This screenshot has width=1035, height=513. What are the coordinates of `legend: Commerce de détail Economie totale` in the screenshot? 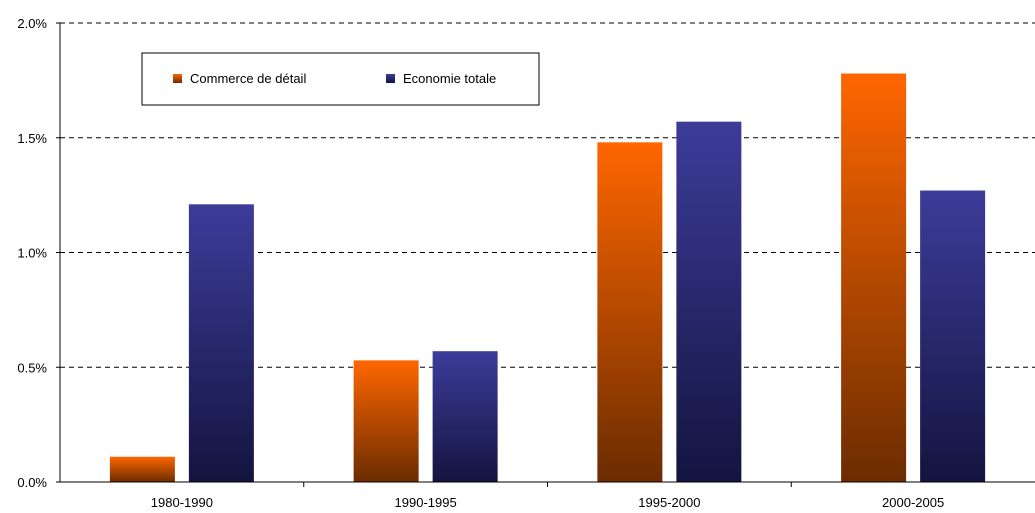 It's located at (340, 79).